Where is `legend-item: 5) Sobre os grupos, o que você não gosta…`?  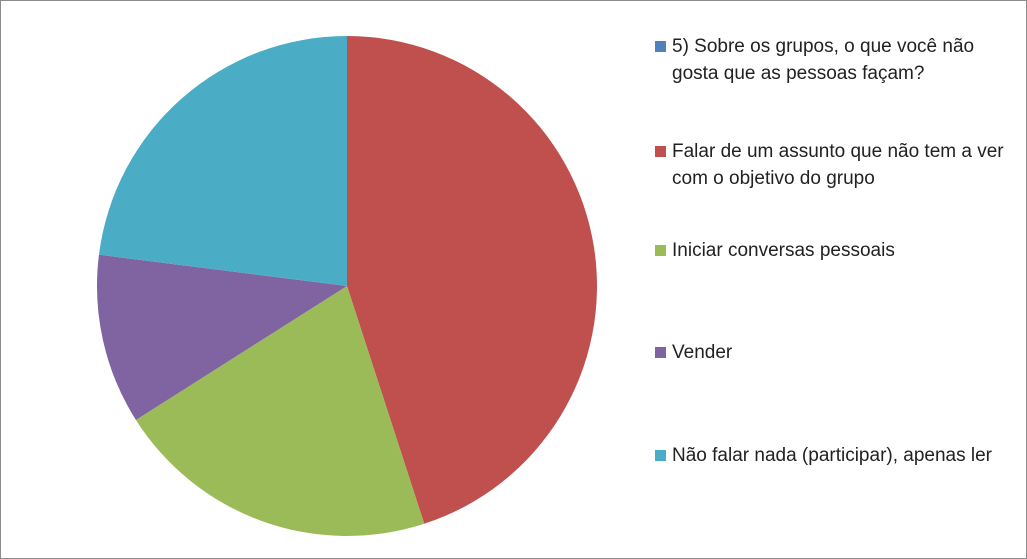 legend-item: 5) Sobre os grupos, o que você não gosta… is located at coordinates (835, 60).